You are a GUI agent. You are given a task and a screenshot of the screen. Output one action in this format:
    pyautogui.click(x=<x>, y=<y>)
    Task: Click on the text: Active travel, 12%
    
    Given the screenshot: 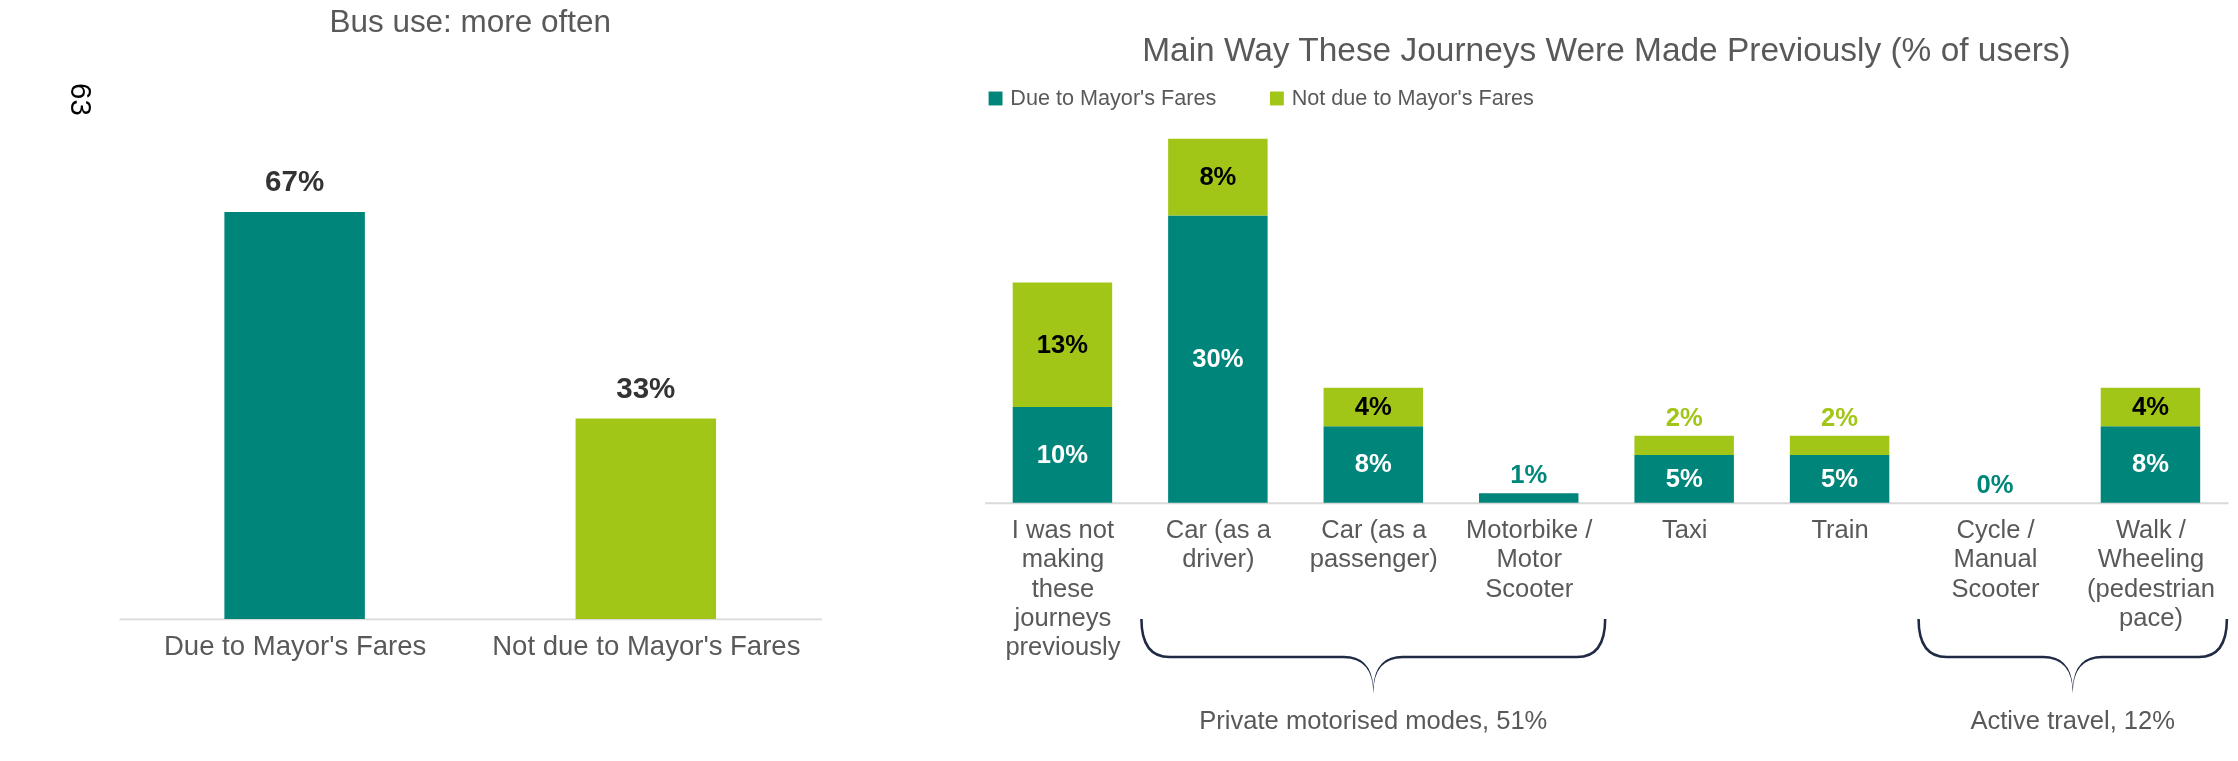 What is the action you would take?
    pyautogui.click(x=2073, y=720)
    